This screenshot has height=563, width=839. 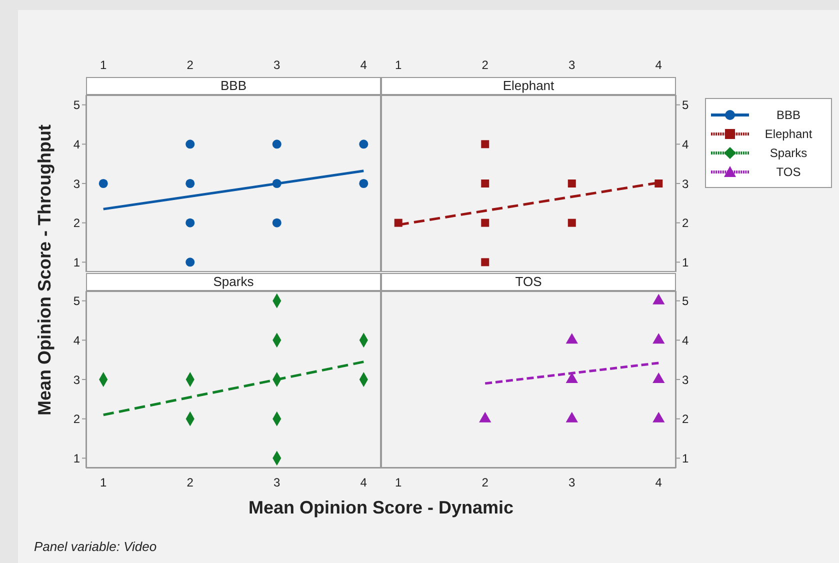 What do you see at coordinates (233, 86) in the screenshot?
I see `chart-title: BBB` at bounding box center [233, 86].